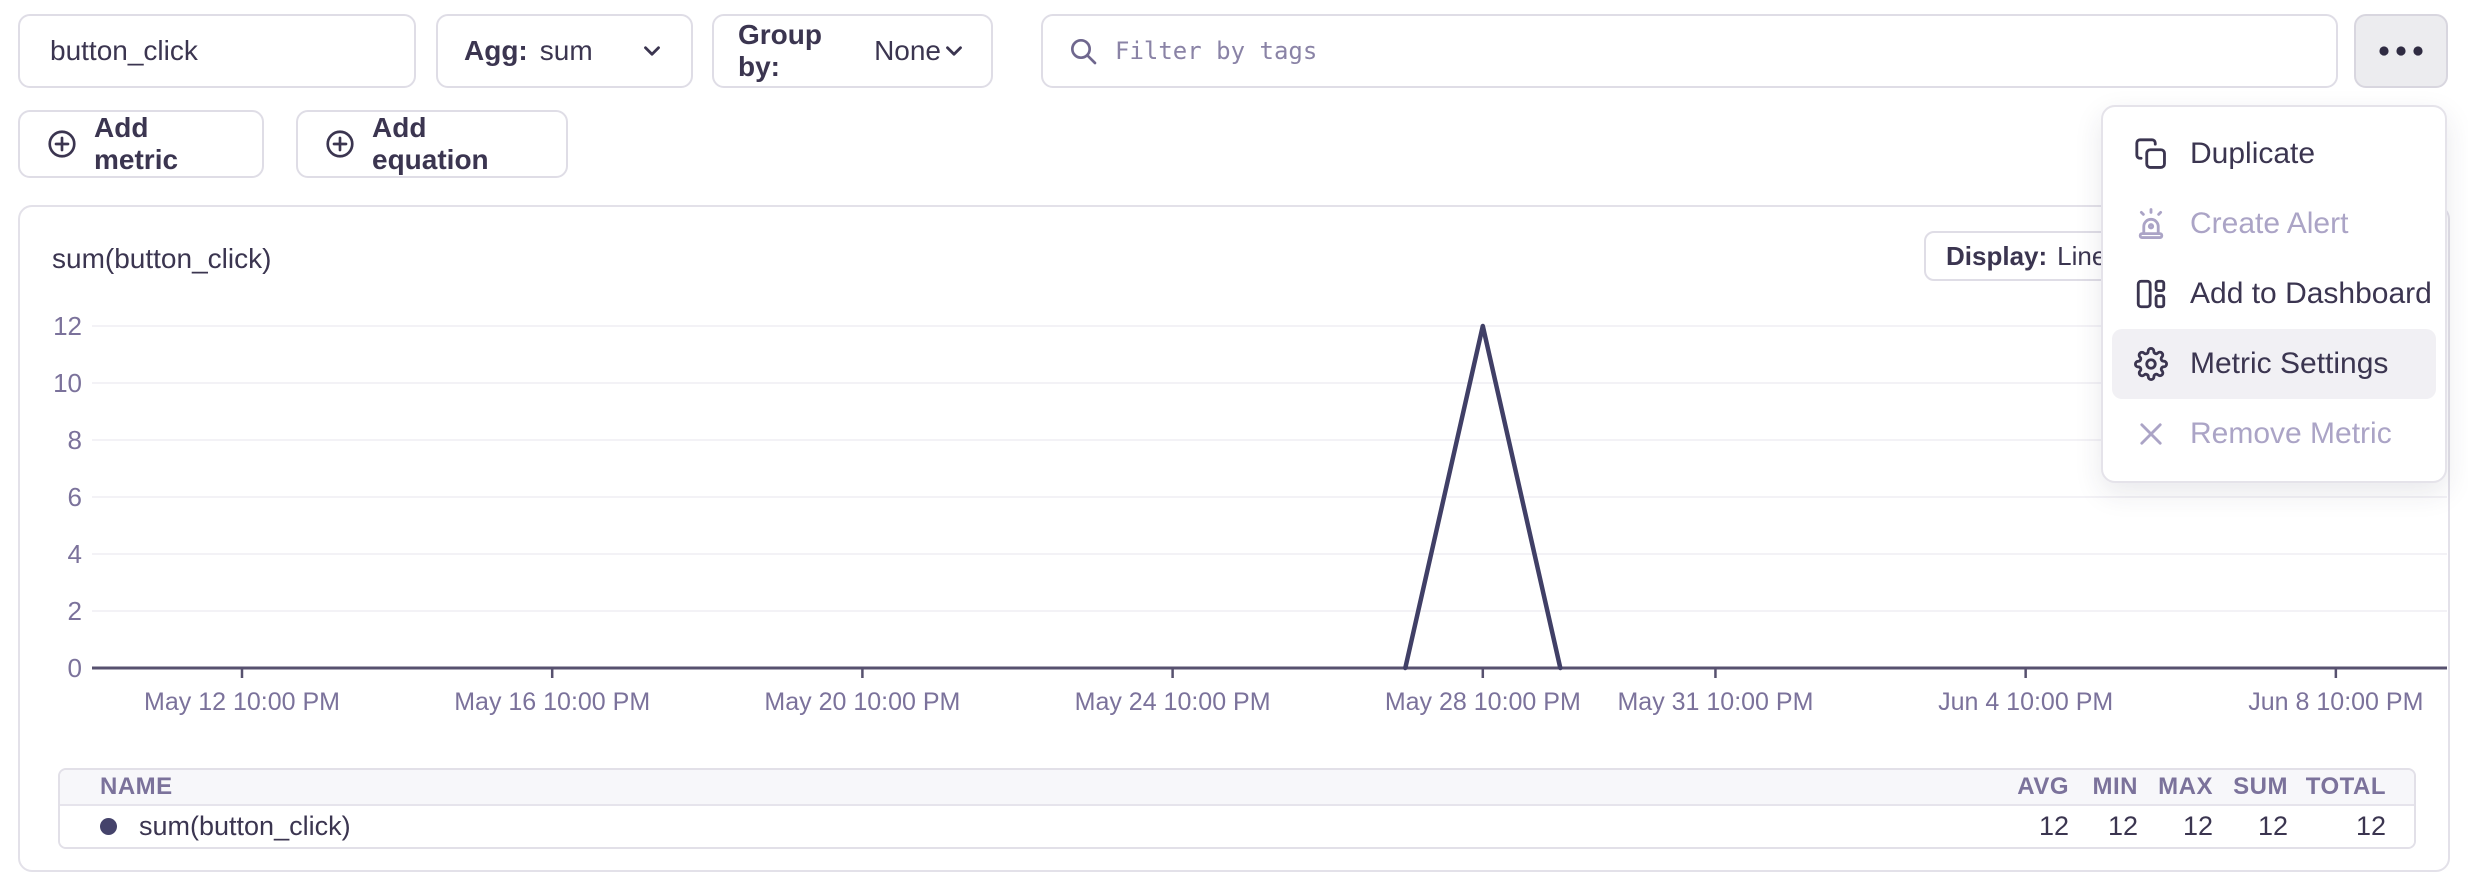 Image resolution: width=2468 pixels, height=894 pixels. What do you see at coordinates (1237, 826) in the screenshot?
I see `series-row: sum(button_click) 12 12 12 12 12` at bounding box center [1237, 826].